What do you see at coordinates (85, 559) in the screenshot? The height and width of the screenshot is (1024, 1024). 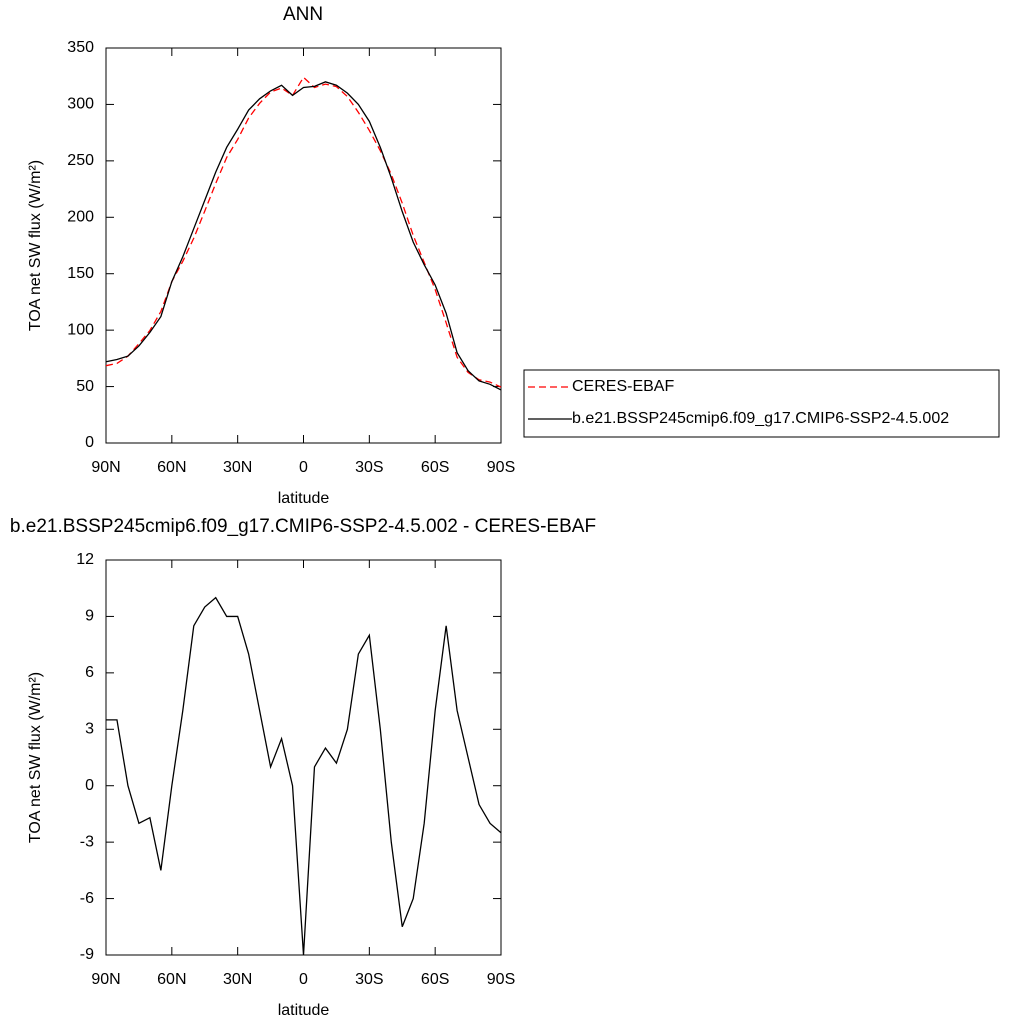 I see `y-tick-label: 12` at bounding box center [85, 559].